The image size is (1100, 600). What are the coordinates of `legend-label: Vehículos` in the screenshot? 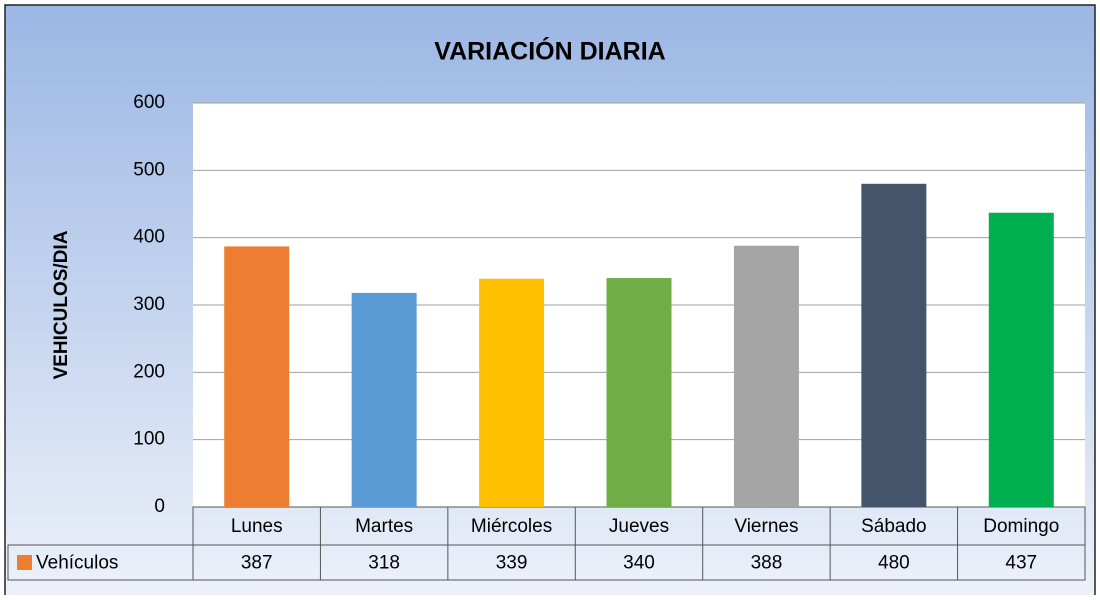 It's located at (77, 563).